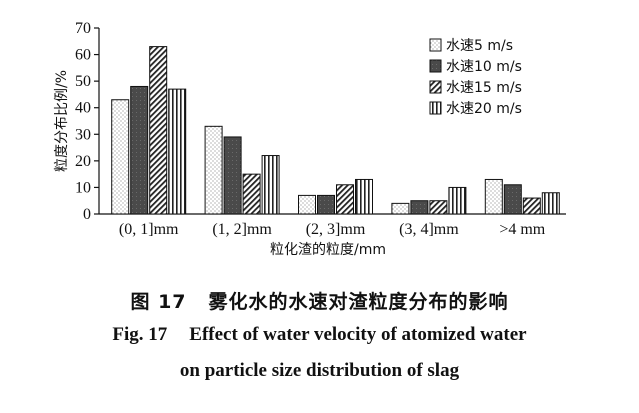  Describe the element at coordinates (158, 302) in the screenshot. I see `figure-number-cn: 图 17` at that location.